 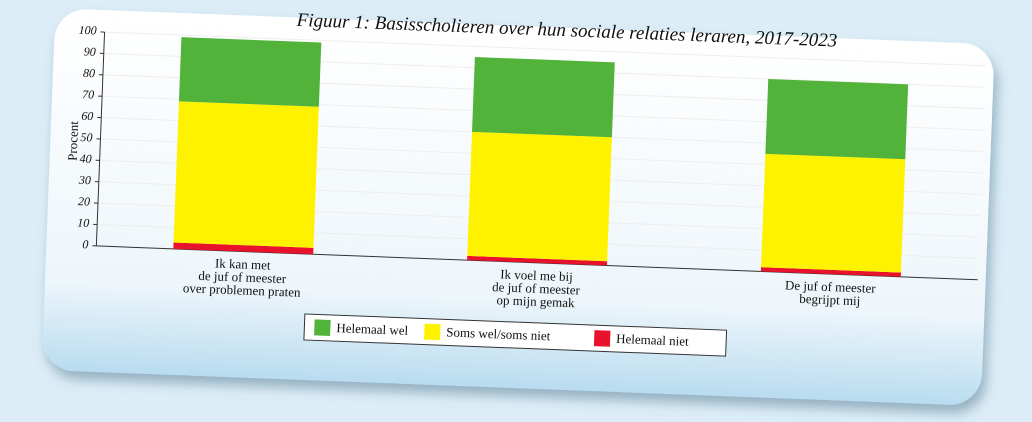 I want to click on y-tick-label: 80, so click(x=89, y=73).